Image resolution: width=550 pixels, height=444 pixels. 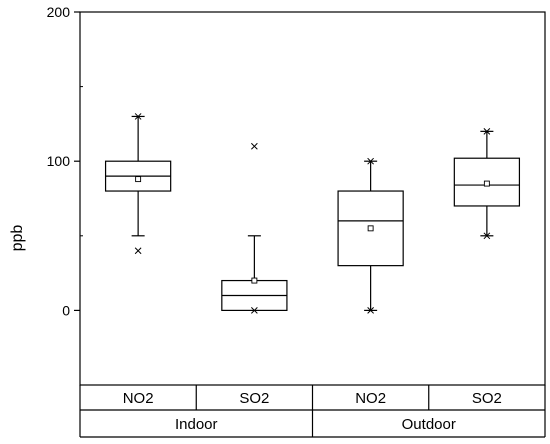 I want to click on category-table: Indoor NO2 SO2 Outdoor NO2 SO2, so click(x=312, y=411).